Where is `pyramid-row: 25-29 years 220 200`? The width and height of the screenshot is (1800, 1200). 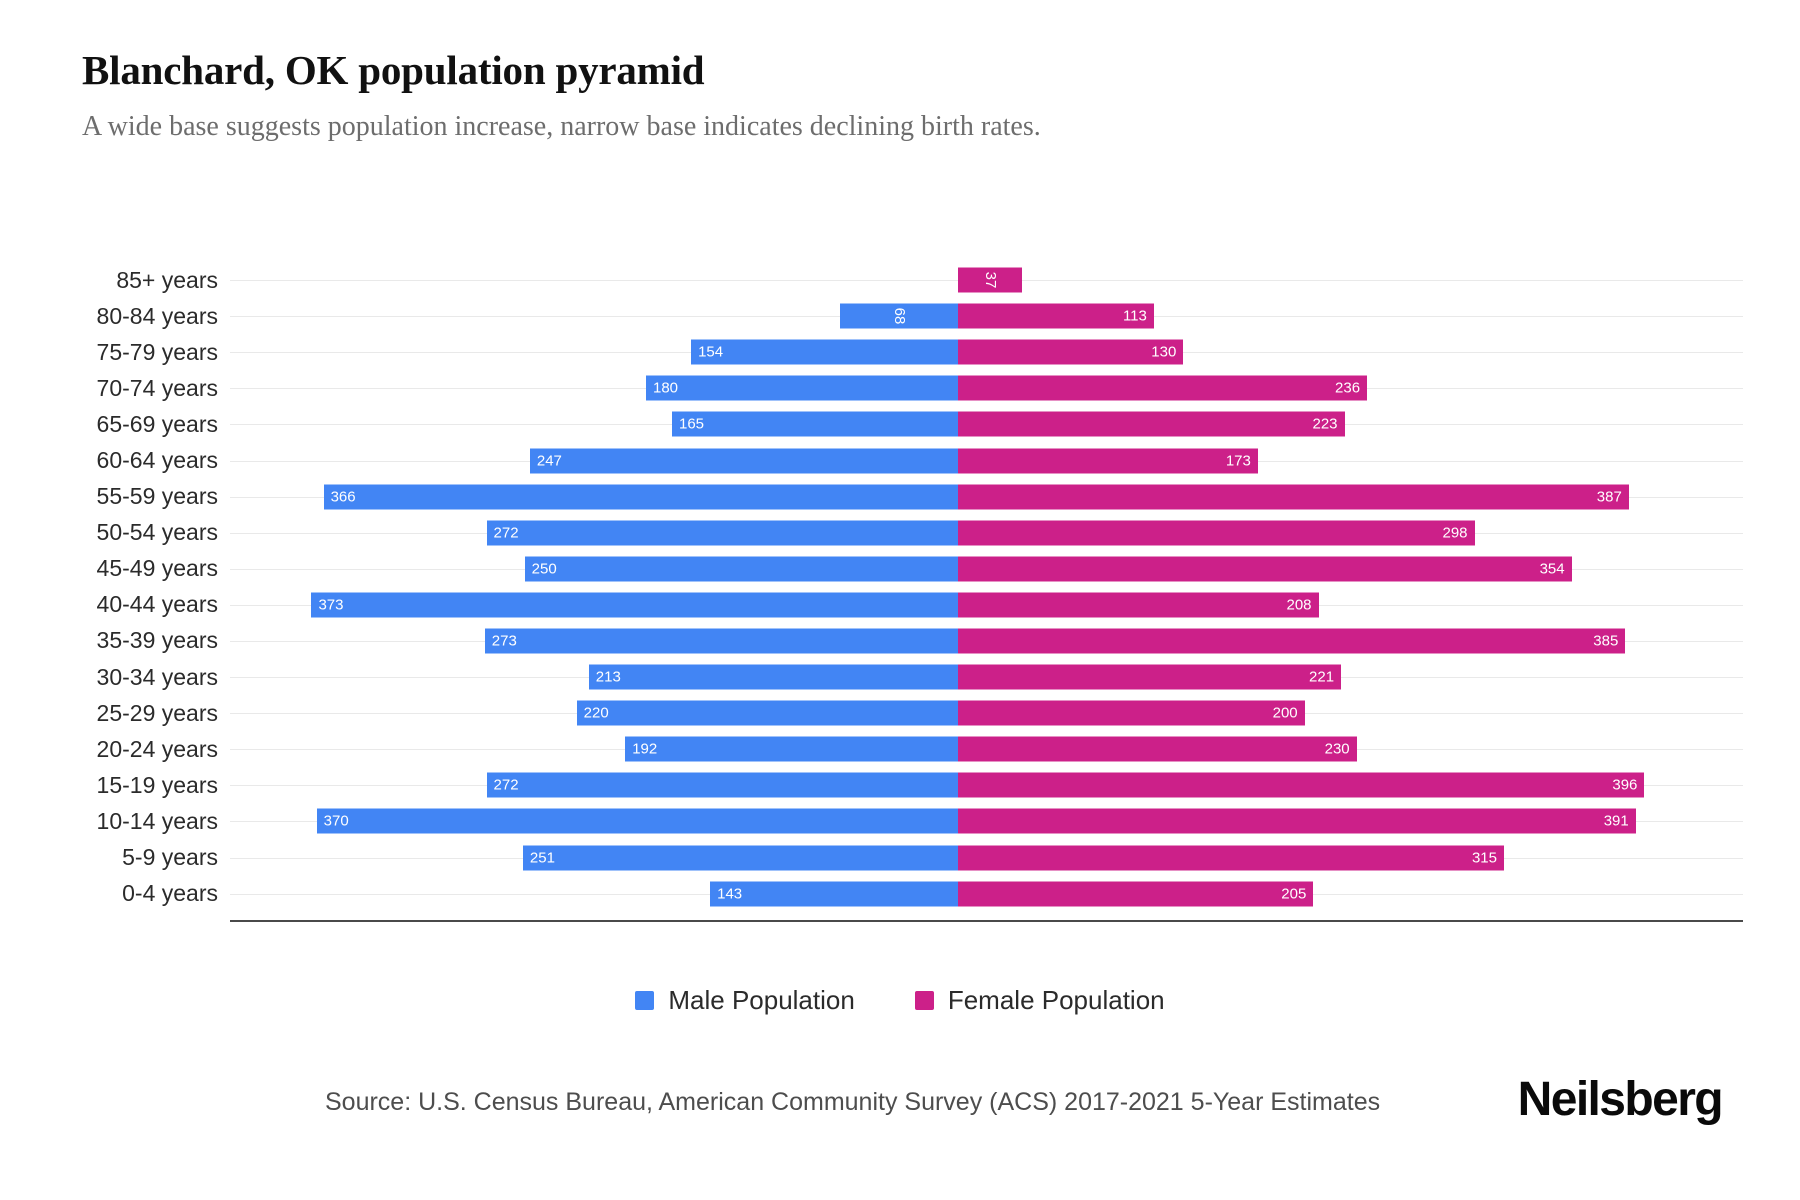 pyramid-row: 25-29 years 220 200 is located at coordinates (900, 713).